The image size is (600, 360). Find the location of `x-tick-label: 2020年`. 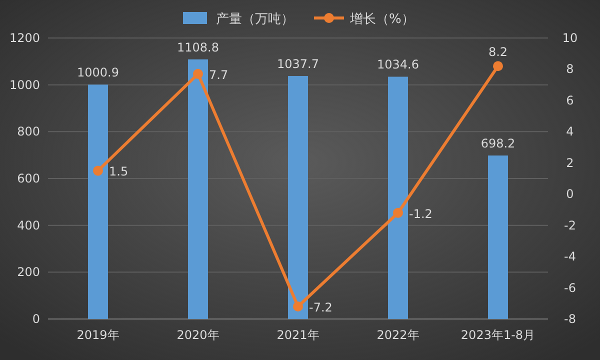

x-tick-label: 2020年 is located at coordinates (198, 335).